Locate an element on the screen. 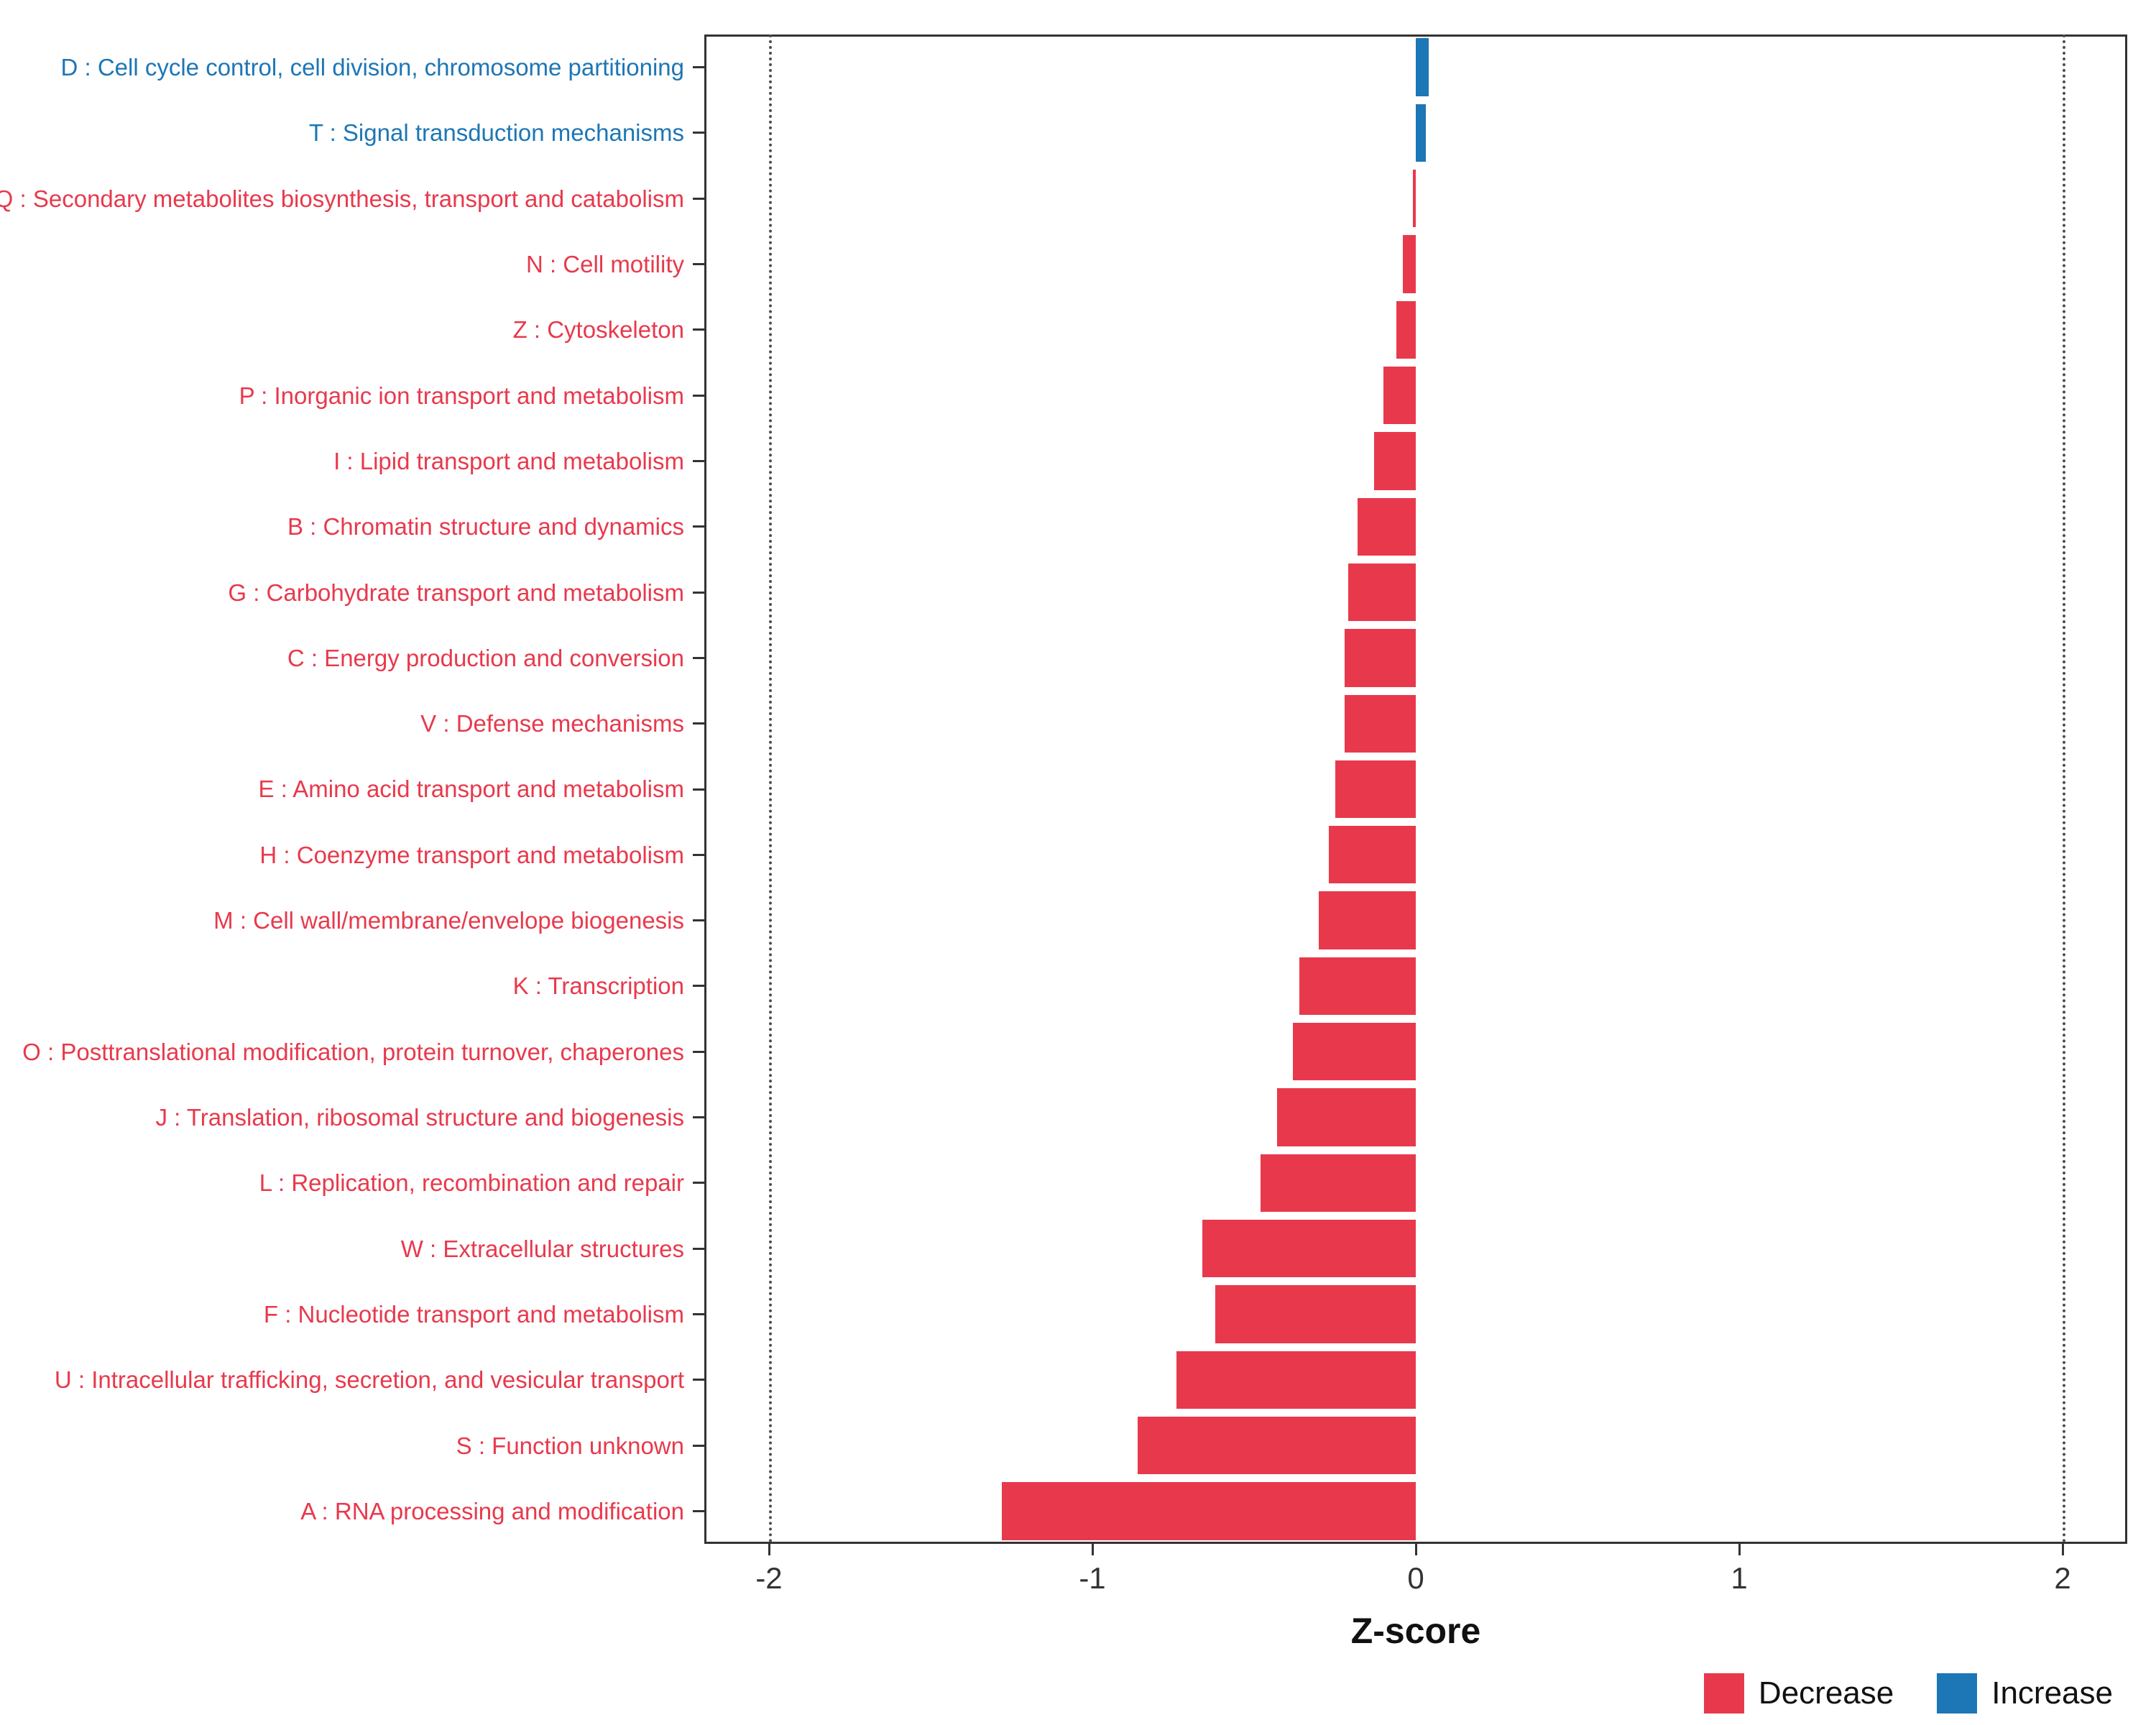 Image resolution: width=2156 pixels, height=1725 pixels. category-label: T : Signal transduction mechanisms is located at coordinates (496, 133).